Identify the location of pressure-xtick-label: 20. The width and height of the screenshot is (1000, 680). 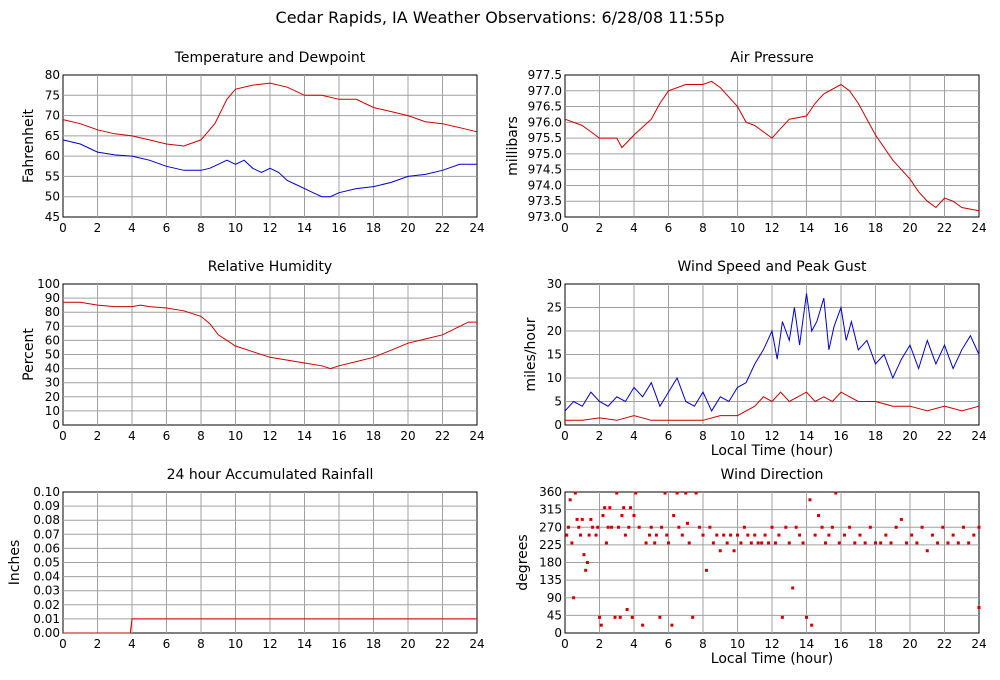
(909, 228).